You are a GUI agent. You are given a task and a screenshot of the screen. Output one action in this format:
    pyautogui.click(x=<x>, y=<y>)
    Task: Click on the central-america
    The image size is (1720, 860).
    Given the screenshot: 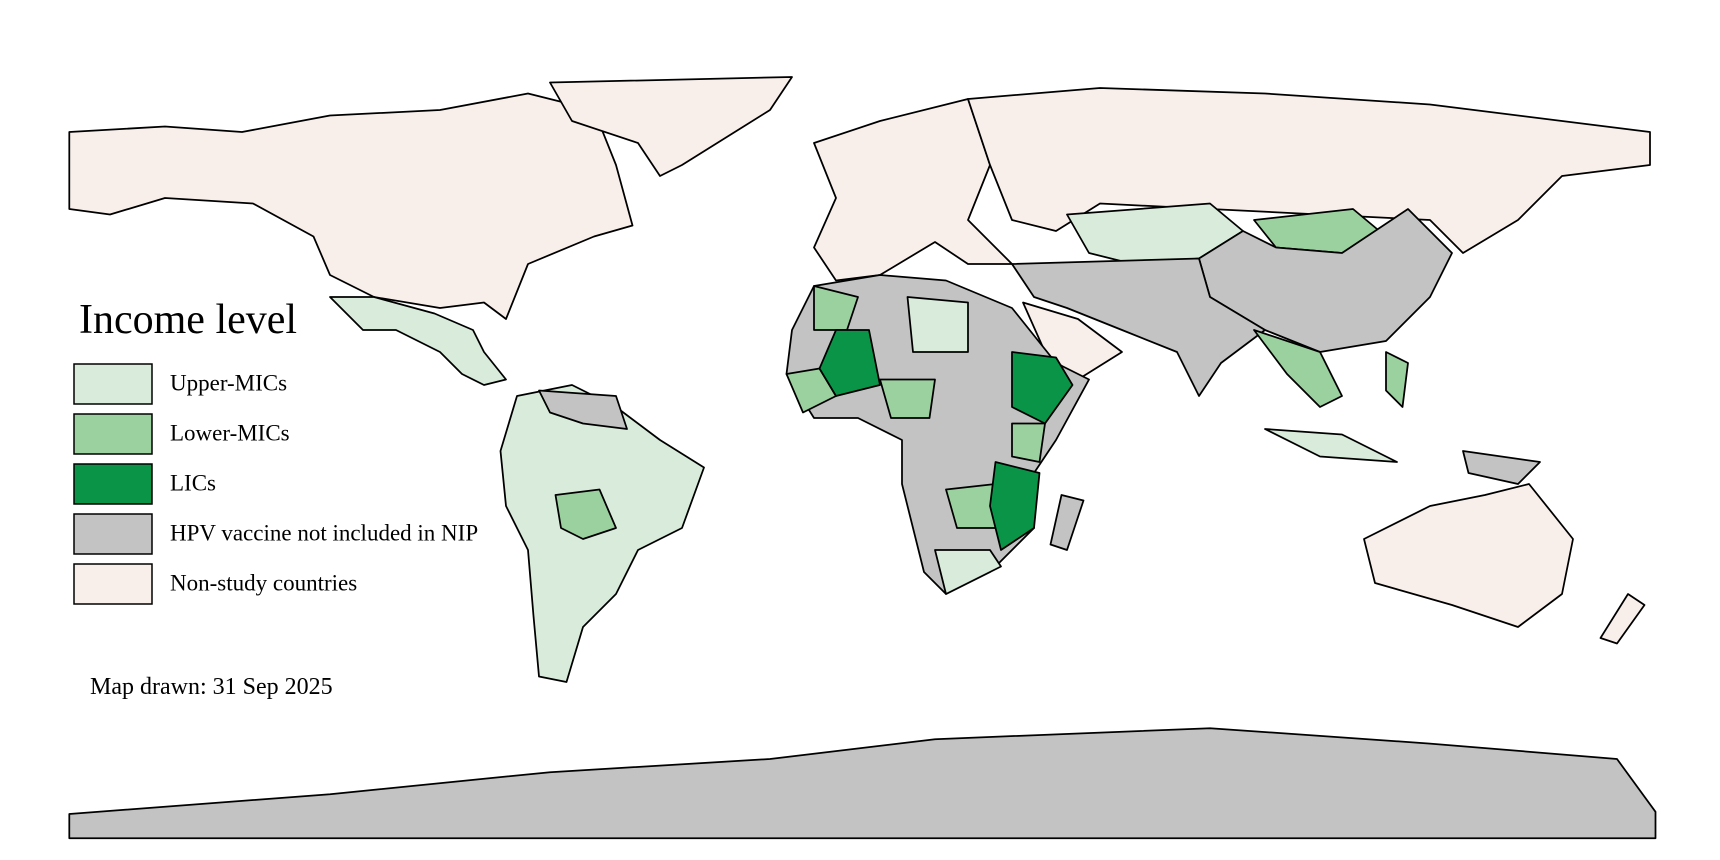 What is the action you would take?
    pyautogui.click(x=418, y=341)
    